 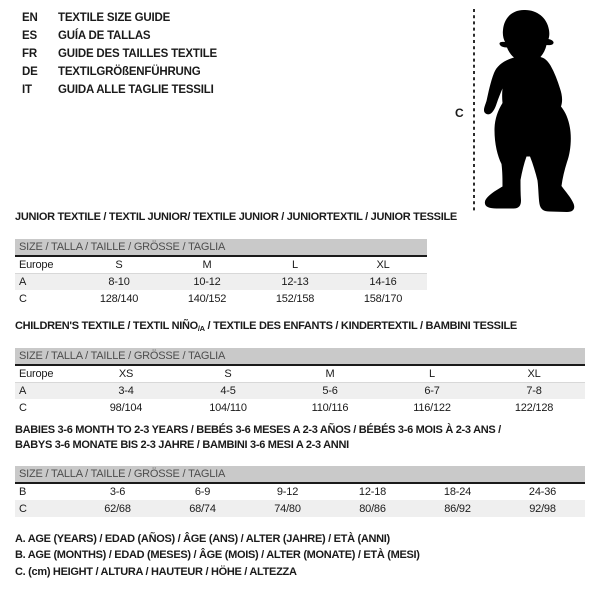 I want to click on size-cell: 24-36, so click(x=542, y=492).